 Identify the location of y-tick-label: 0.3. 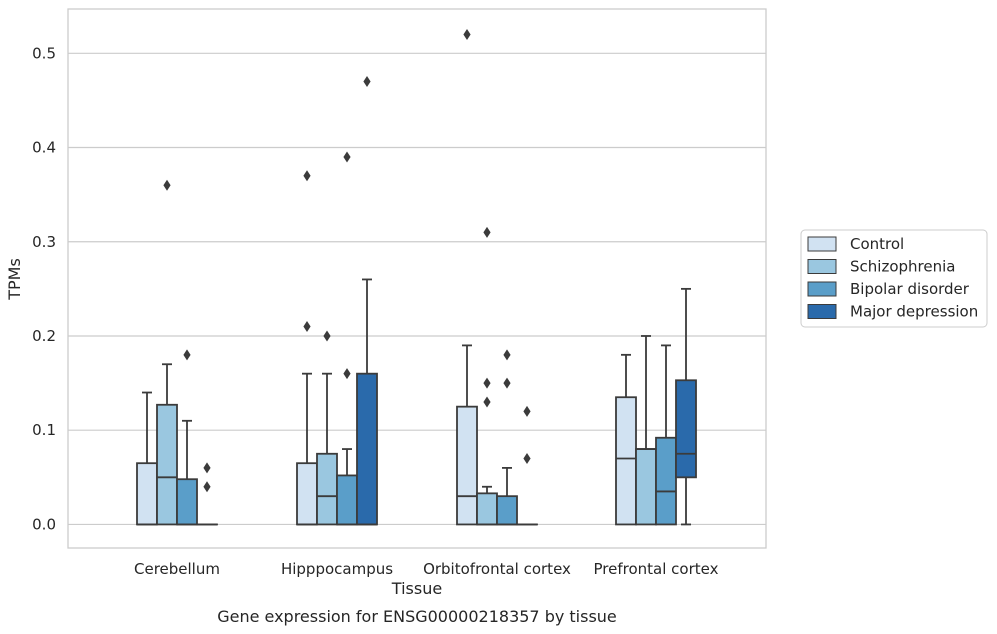
(44, 242).